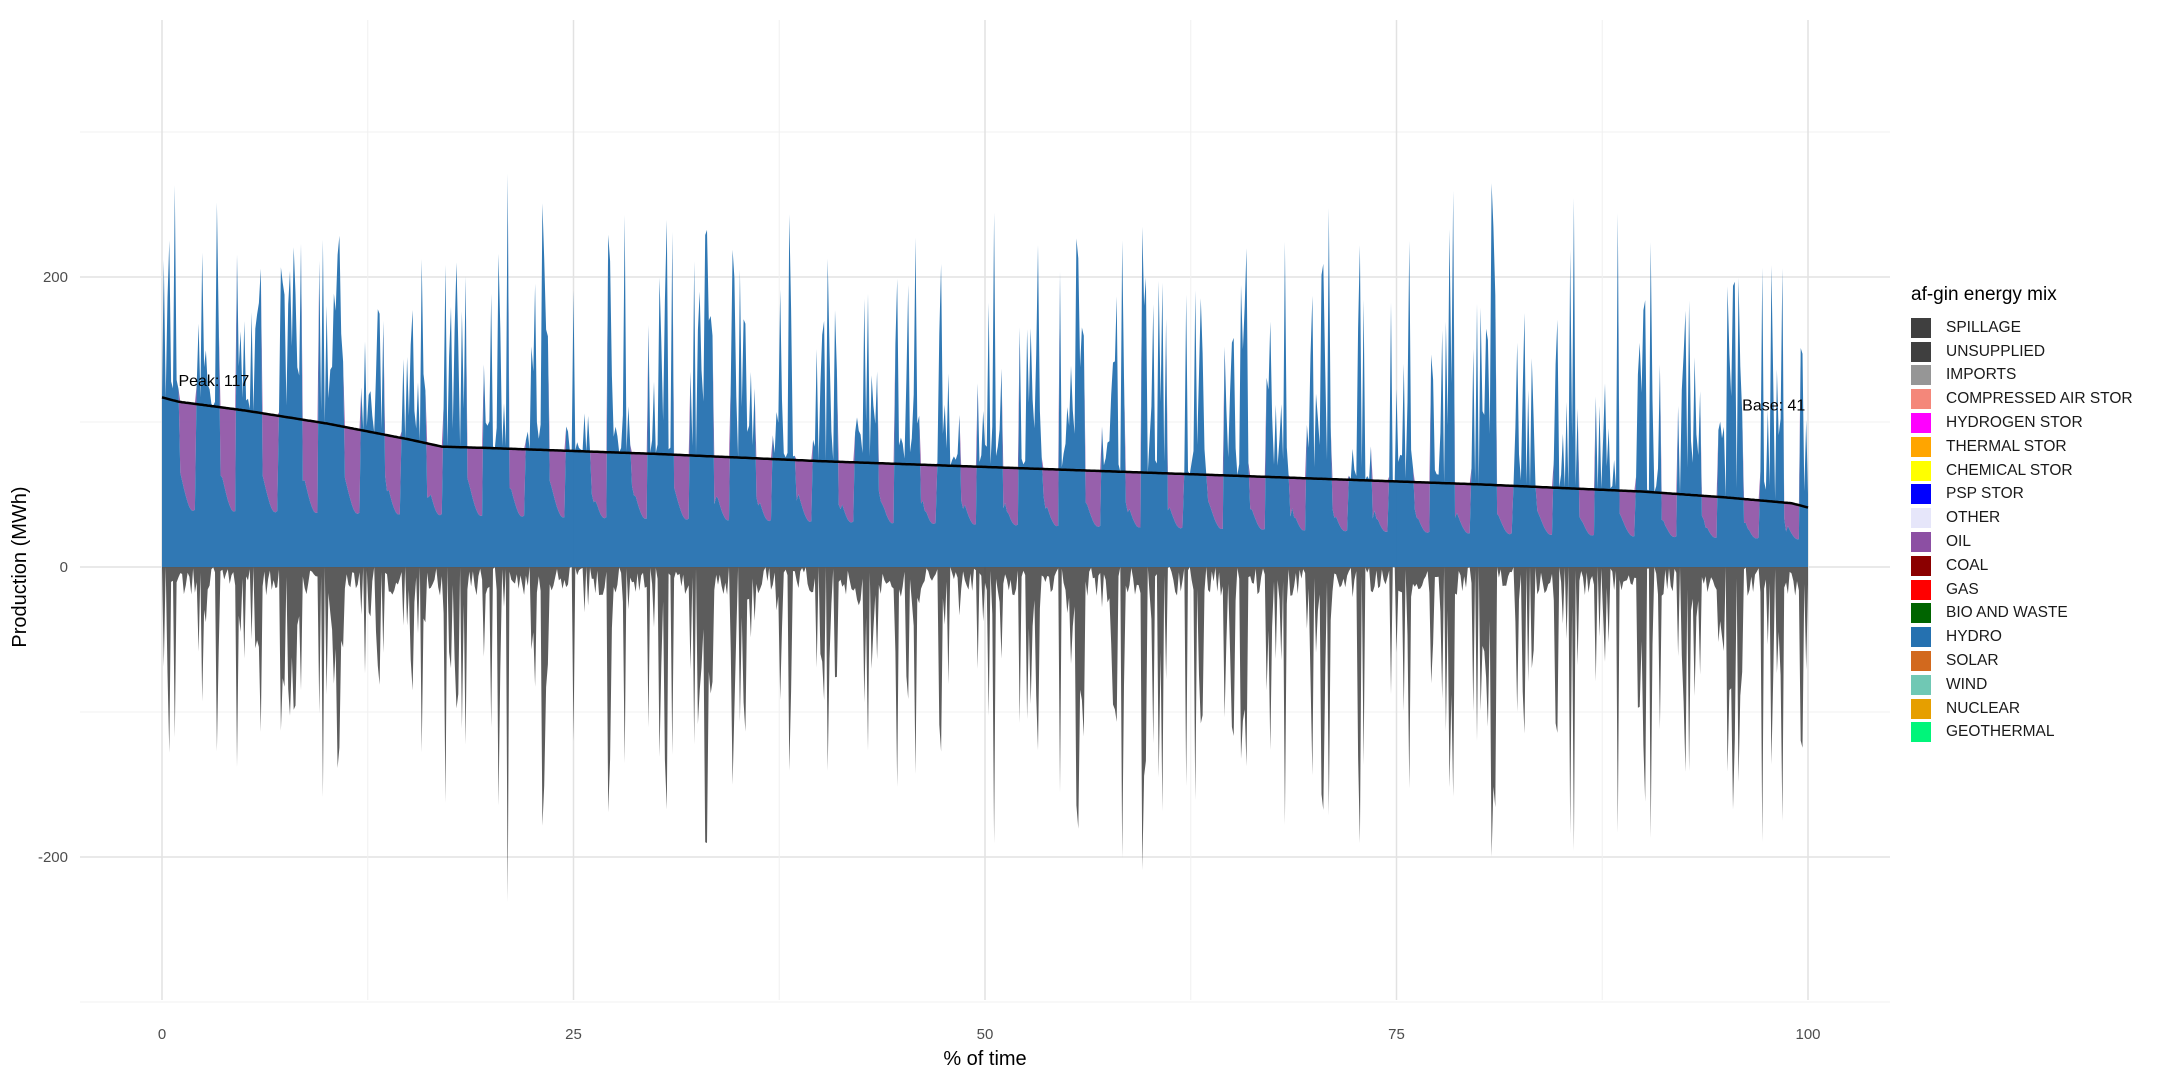 The height and width of the screenshot is (1080, 2160). Describe the element at coordinates (1958, 542) in the screenshot. I see `legend-label: OIL` at that location.